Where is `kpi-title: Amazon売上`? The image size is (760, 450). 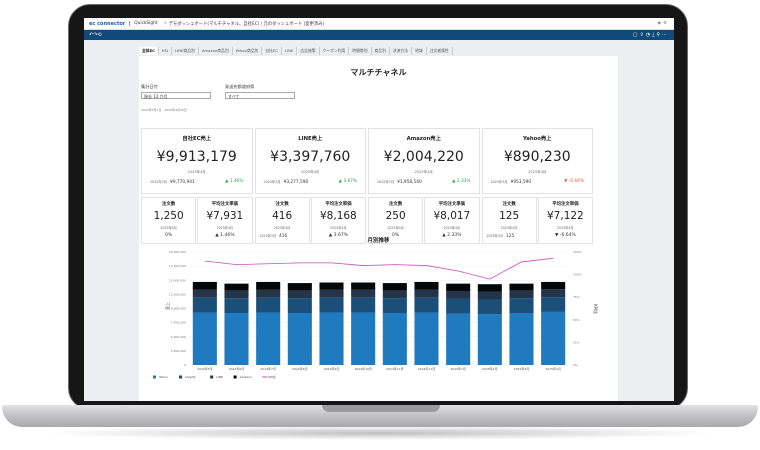 kpi-title: Amazon売上 is located at coordinates (423, 139).